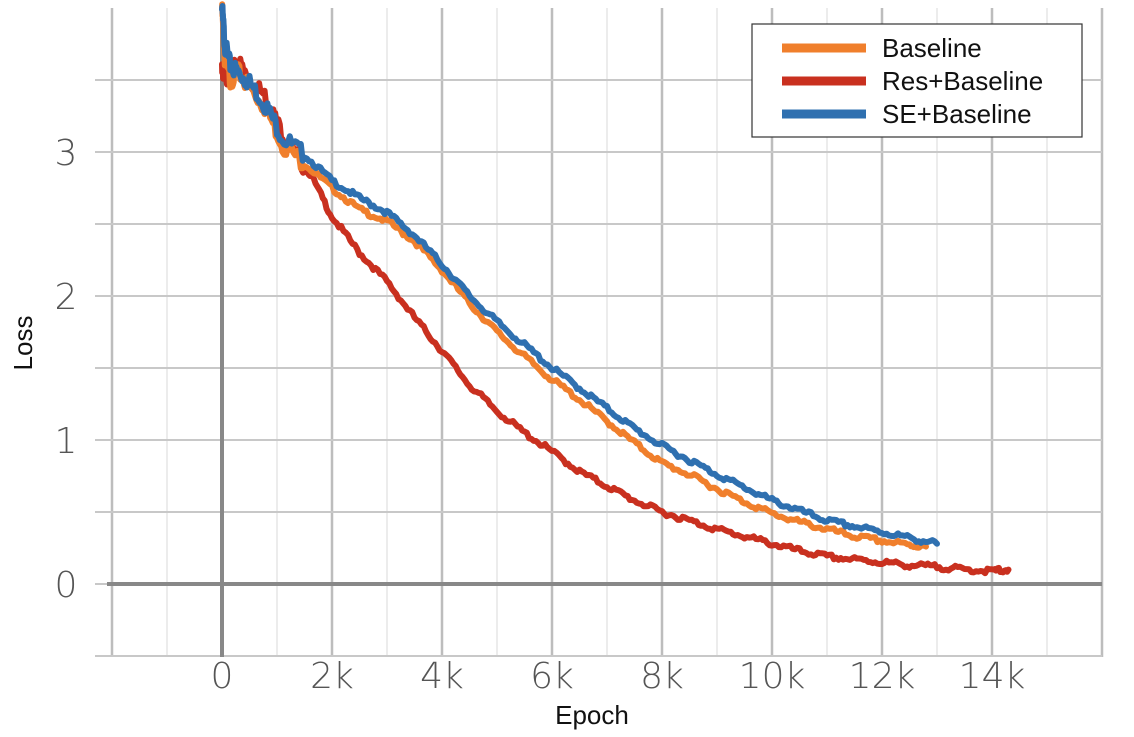 Image resolution: width=1134 pixels, height=737 pixels. What do you see at coordinates (66, 441) in the screenshot?
I see `y-tick-label: 1` at bounding box center [66, 441].